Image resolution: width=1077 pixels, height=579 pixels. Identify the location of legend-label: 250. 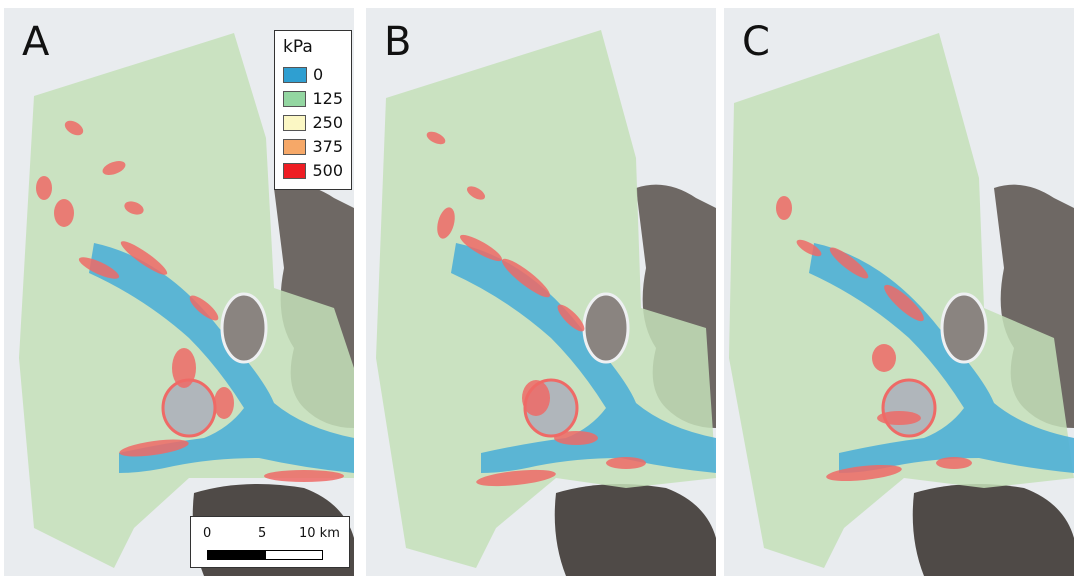
(327, 122).